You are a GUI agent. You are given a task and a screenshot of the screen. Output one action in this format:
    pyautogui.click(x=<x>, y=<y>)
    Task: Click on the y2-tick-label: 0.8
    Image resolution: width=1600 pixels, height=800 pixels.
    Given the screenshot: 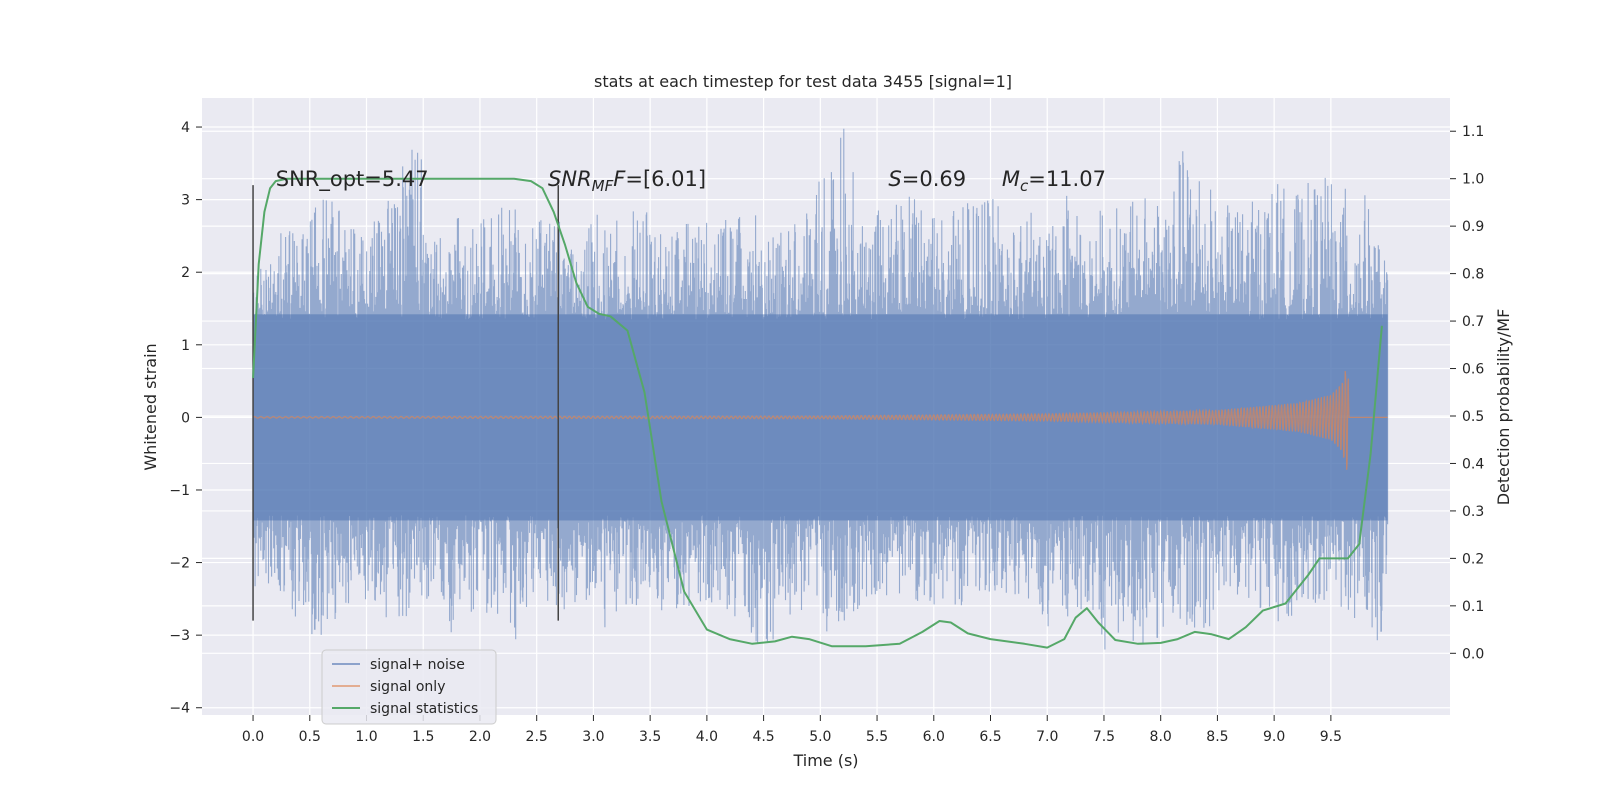 What is the action you would take?
    pyautogui.click(x=1473, y=275)
    